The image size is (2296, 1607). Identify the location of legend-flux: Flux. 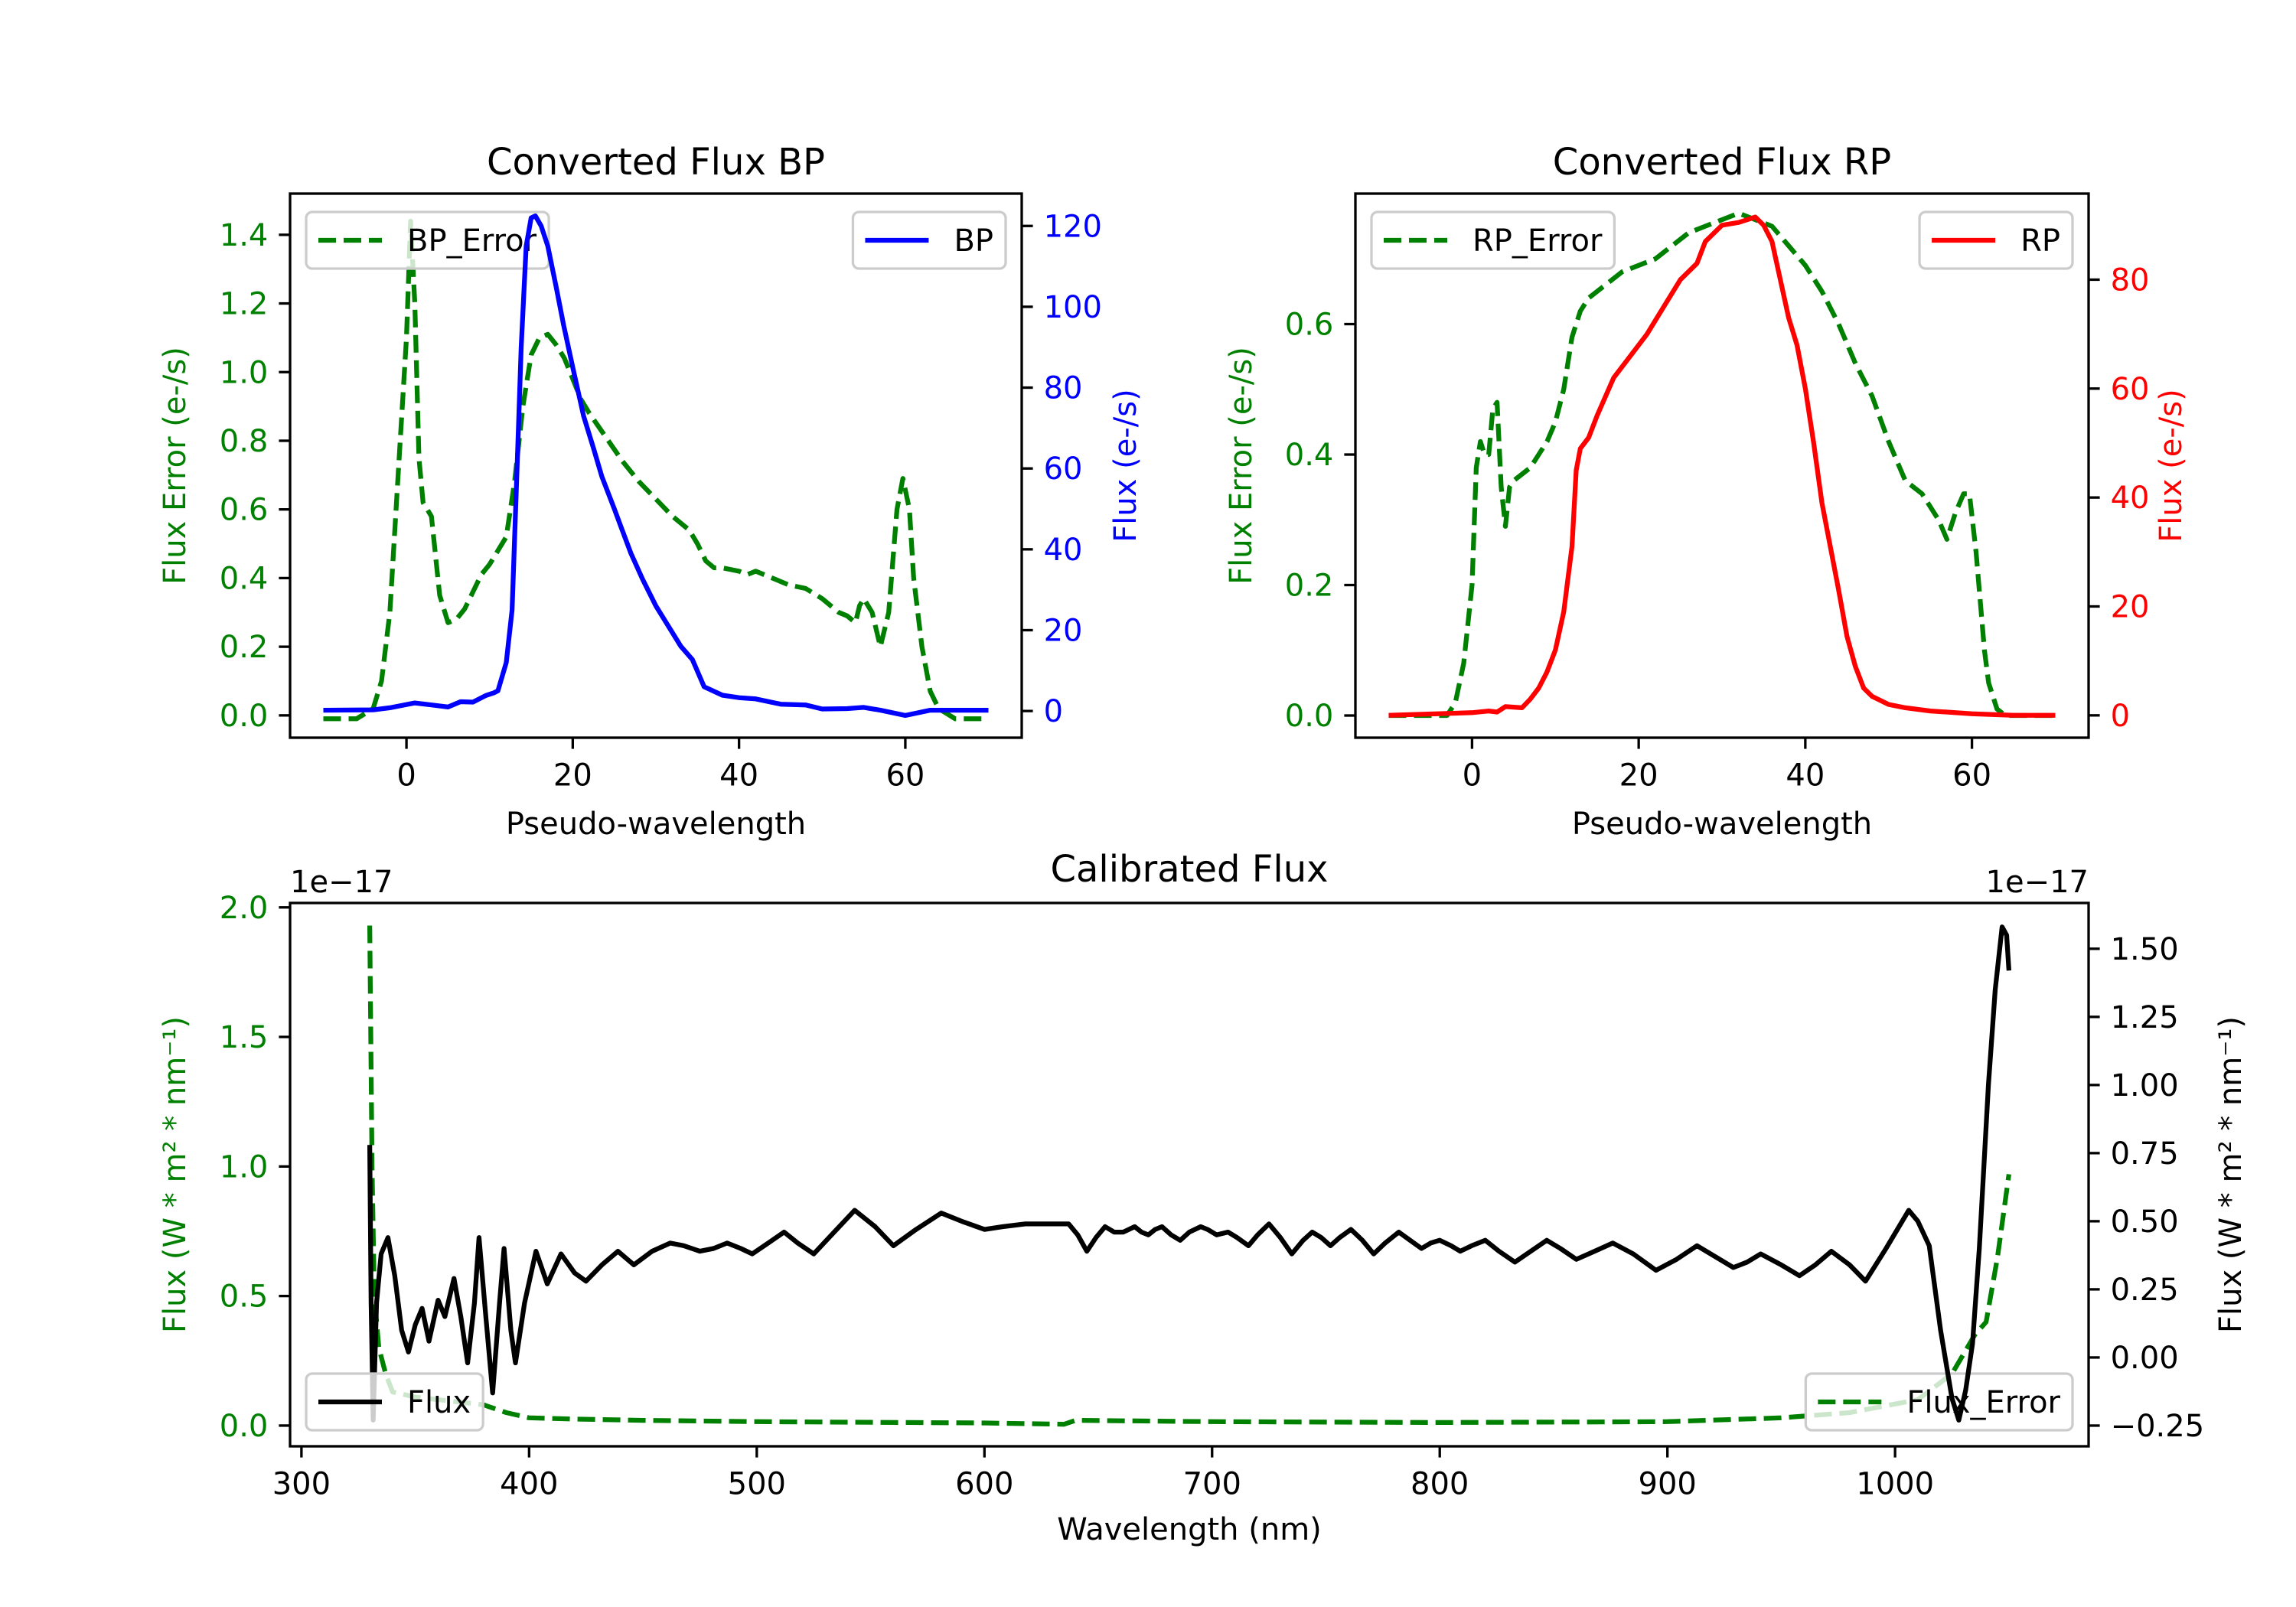
(394, 1402).